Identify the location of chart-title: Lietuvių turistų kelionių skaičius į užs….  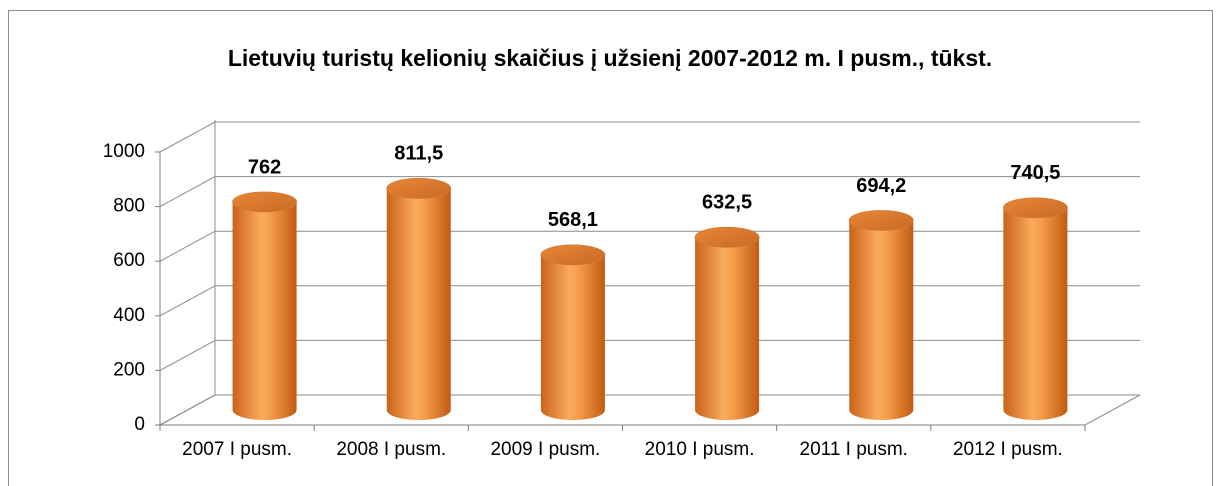
(610, 58).